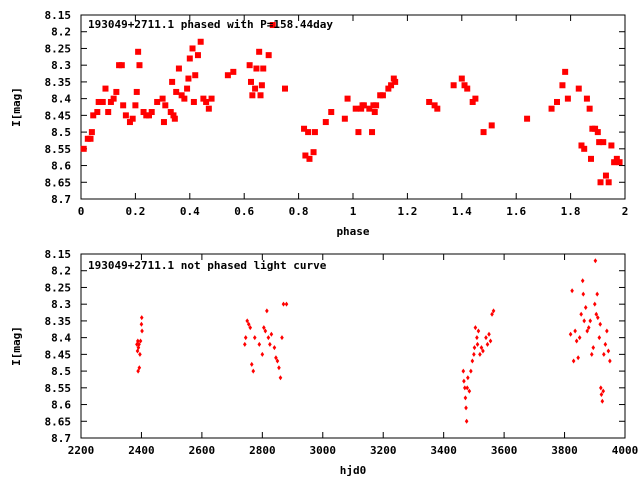 The height and width of the screenshot is (480, 640). What do you see at coordinates (504, 450) in the screenshot?
I see `x-tick-label: 3600` at bounding box center [504, 450].